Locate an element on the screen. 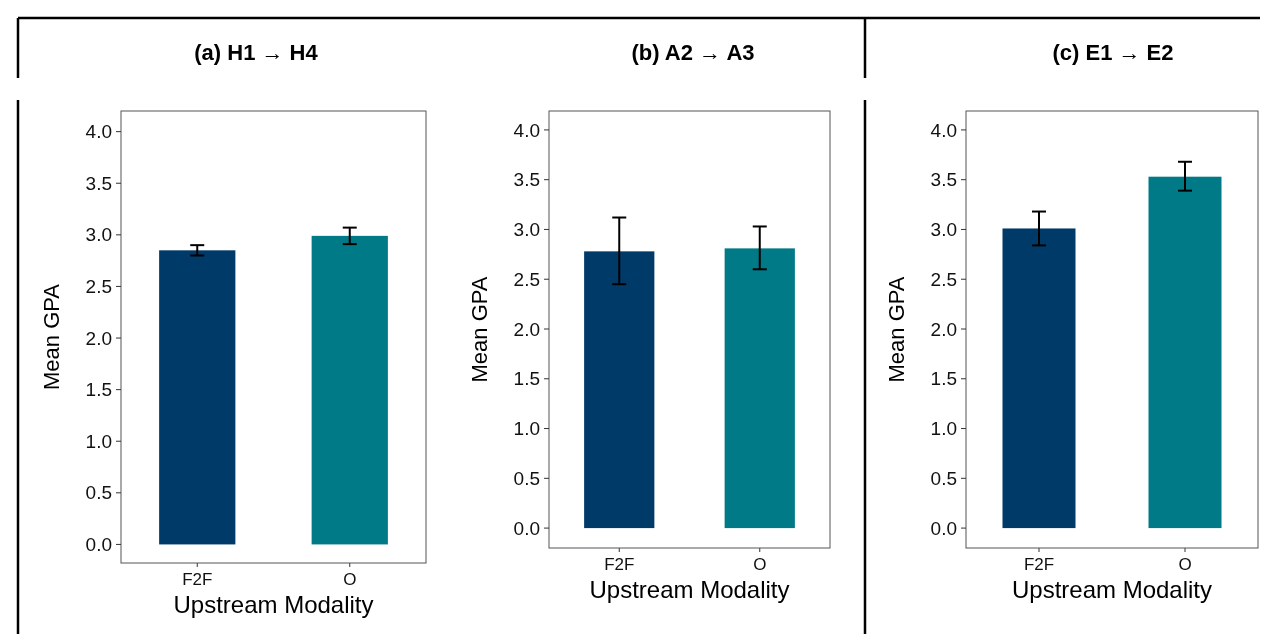 This screenshot has width=1270, height=642. chart-title: (a) H1 → H4 is located at coordinates (256, 52).